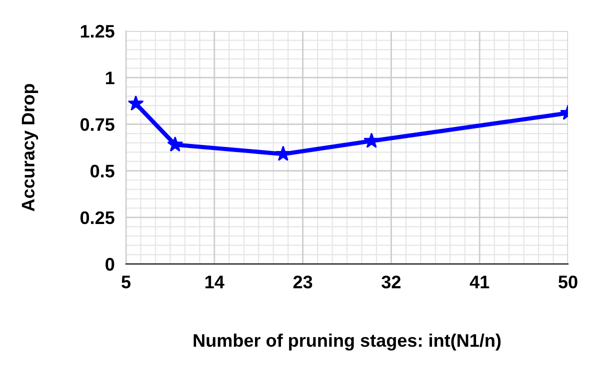 The image size is (600, 371). Describe the element at coordinates (30, 148) in the screenshot. I see `y-axis-title: Accuracy Drop` at that location.